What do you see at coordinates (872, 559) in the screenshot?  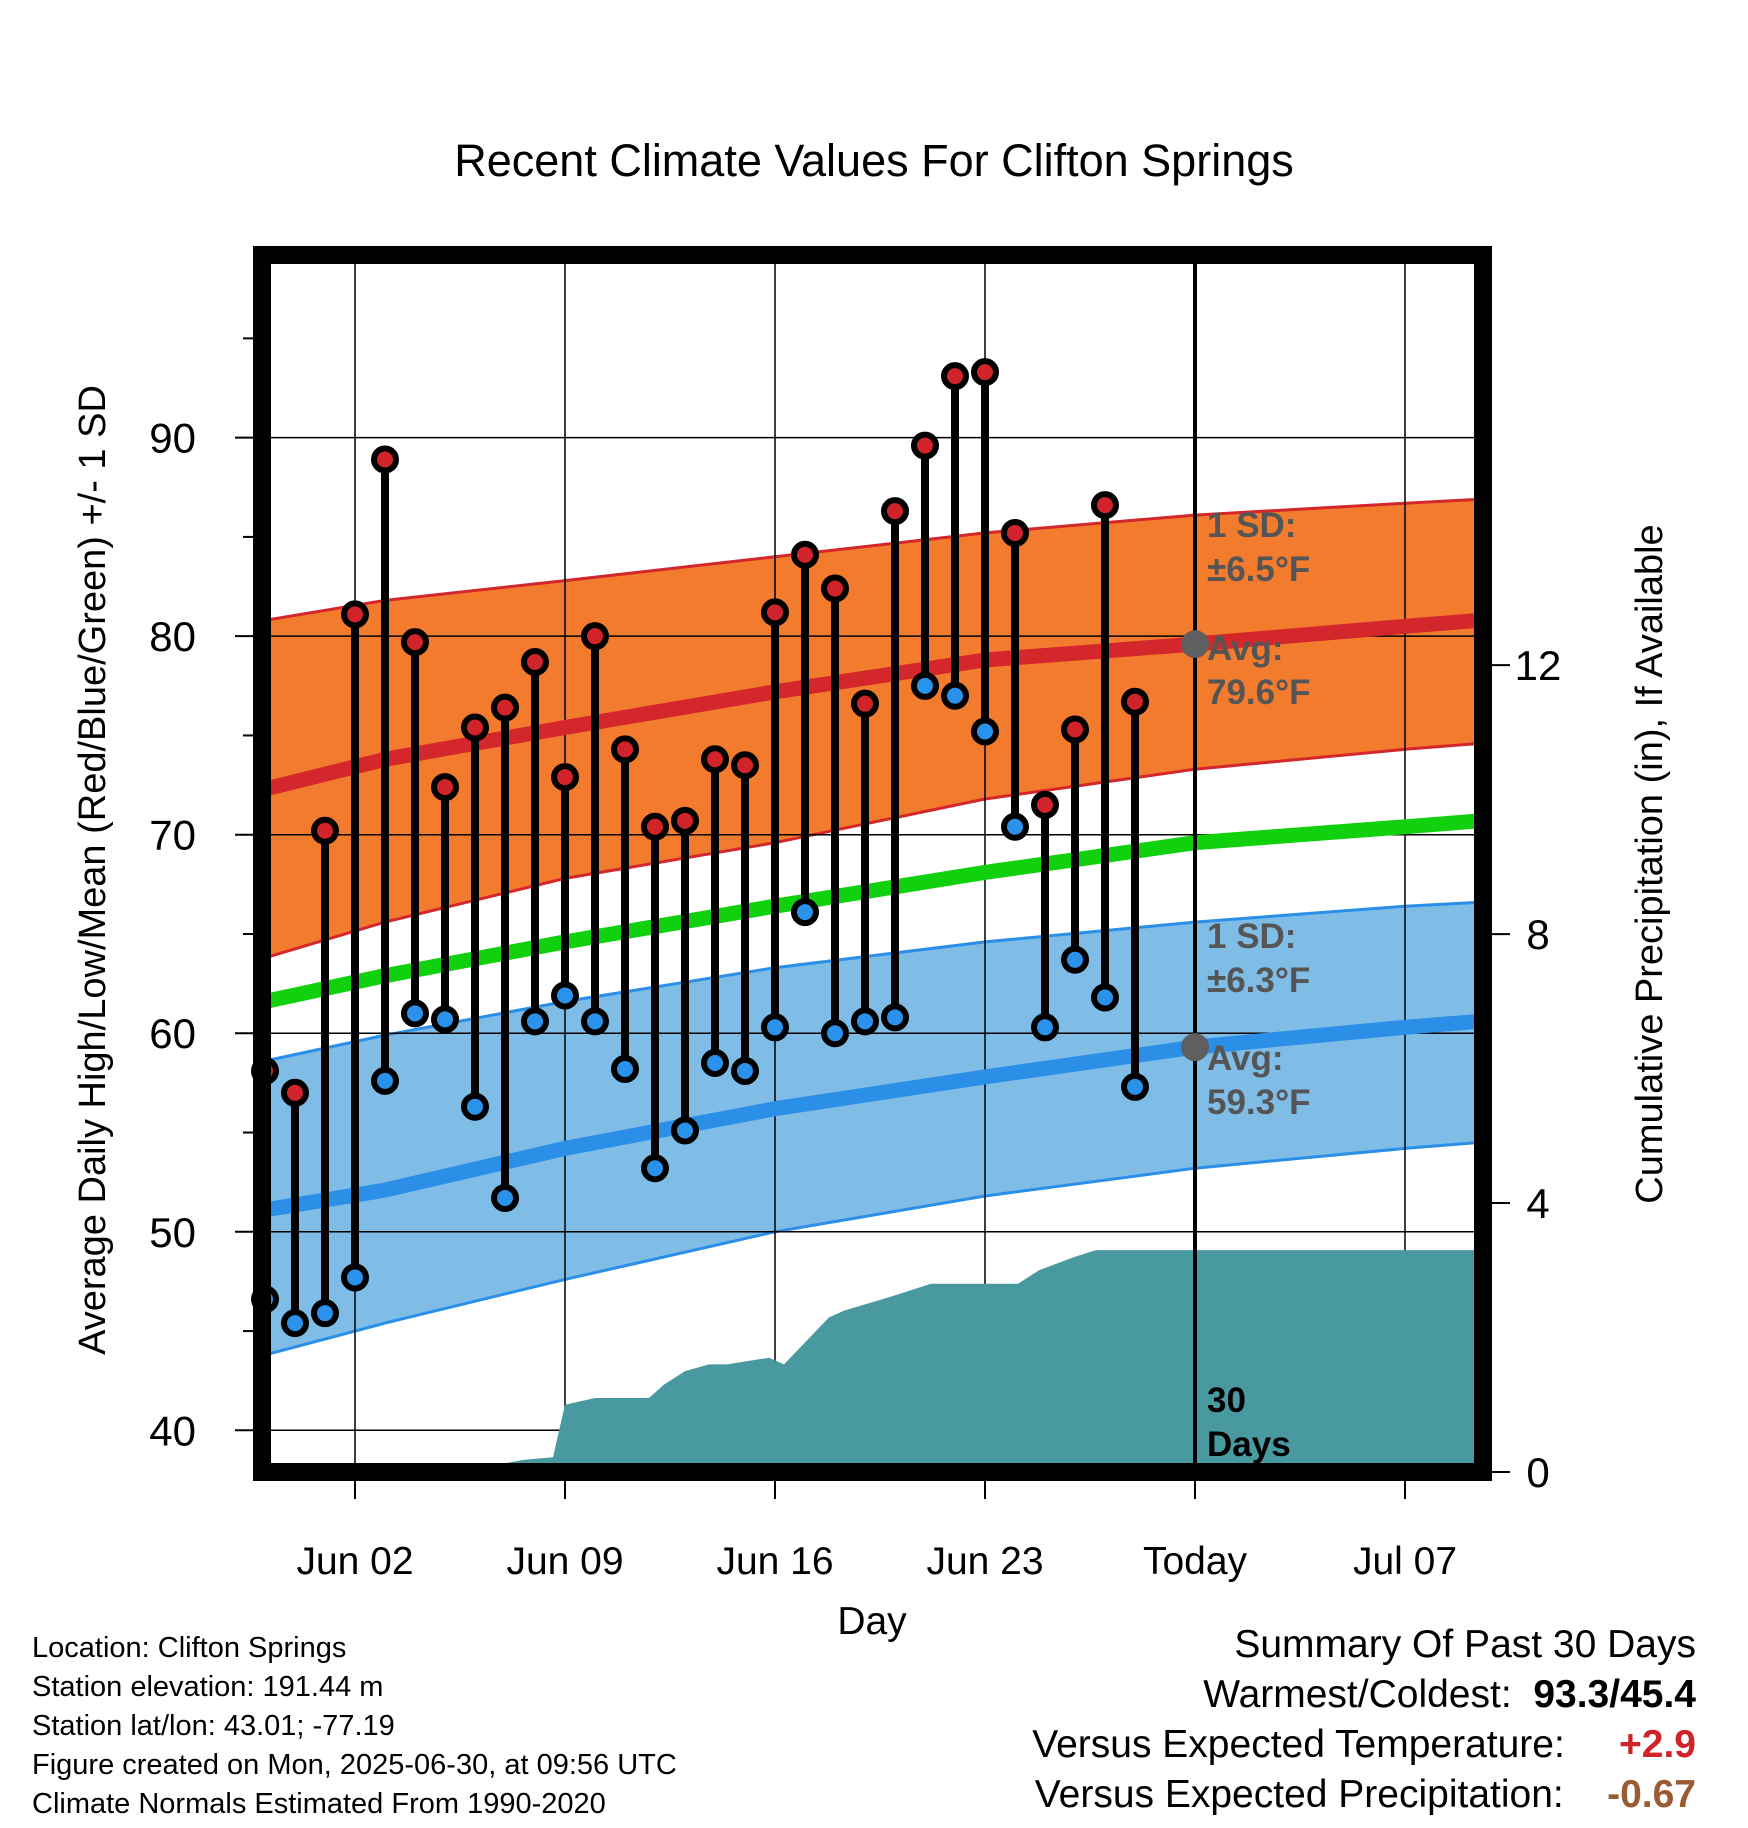 I see `high-sd-upper-edge` at bounding box center [872, 559].